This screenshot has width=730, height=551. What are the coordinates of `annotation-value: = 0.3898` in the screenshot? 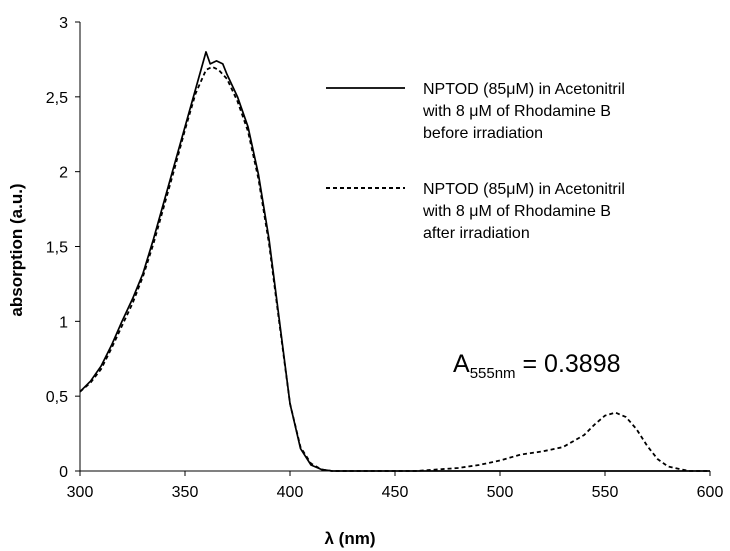 It's located at (568, 364).